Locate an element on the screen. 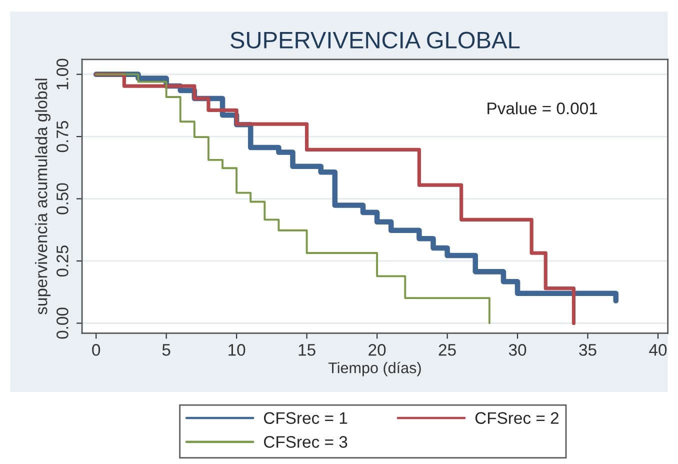 The height and width of the screenshot is (464, 678). x-tick-label: 35 is located at coordinates (587, 350).